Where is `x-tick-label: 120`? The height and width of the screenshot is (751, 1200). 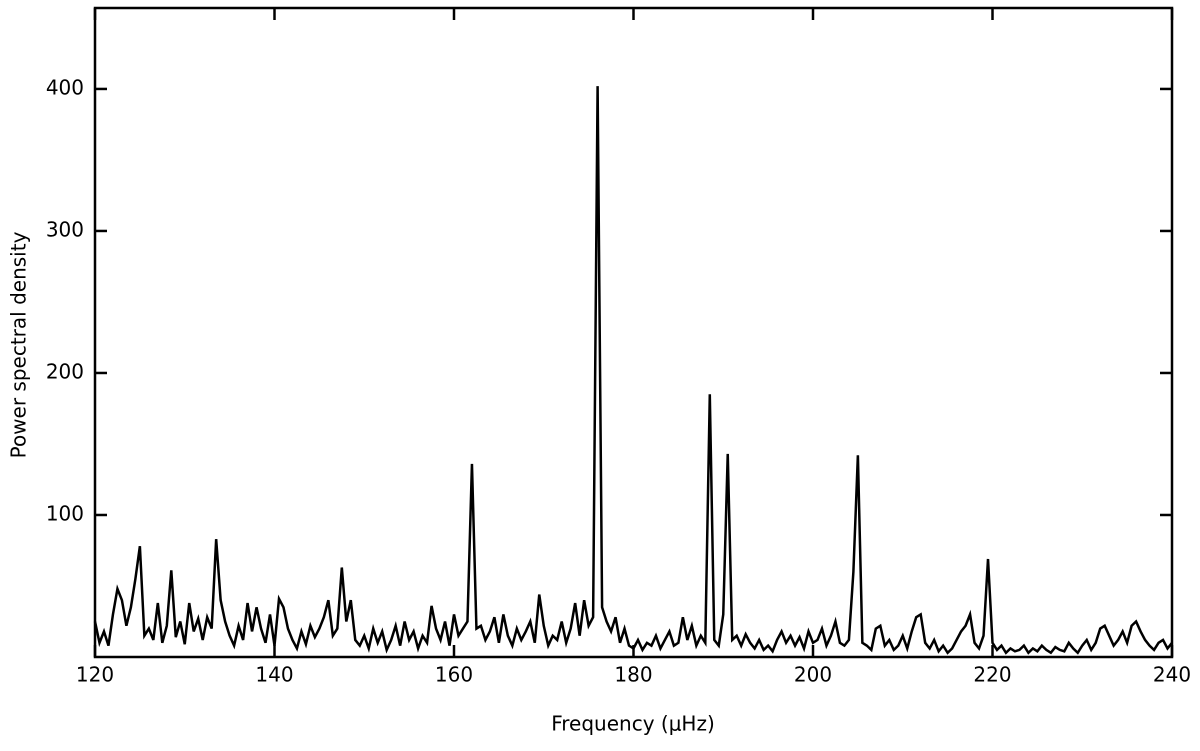
x-tick-label: 120 is located at coordinates (95, 675).